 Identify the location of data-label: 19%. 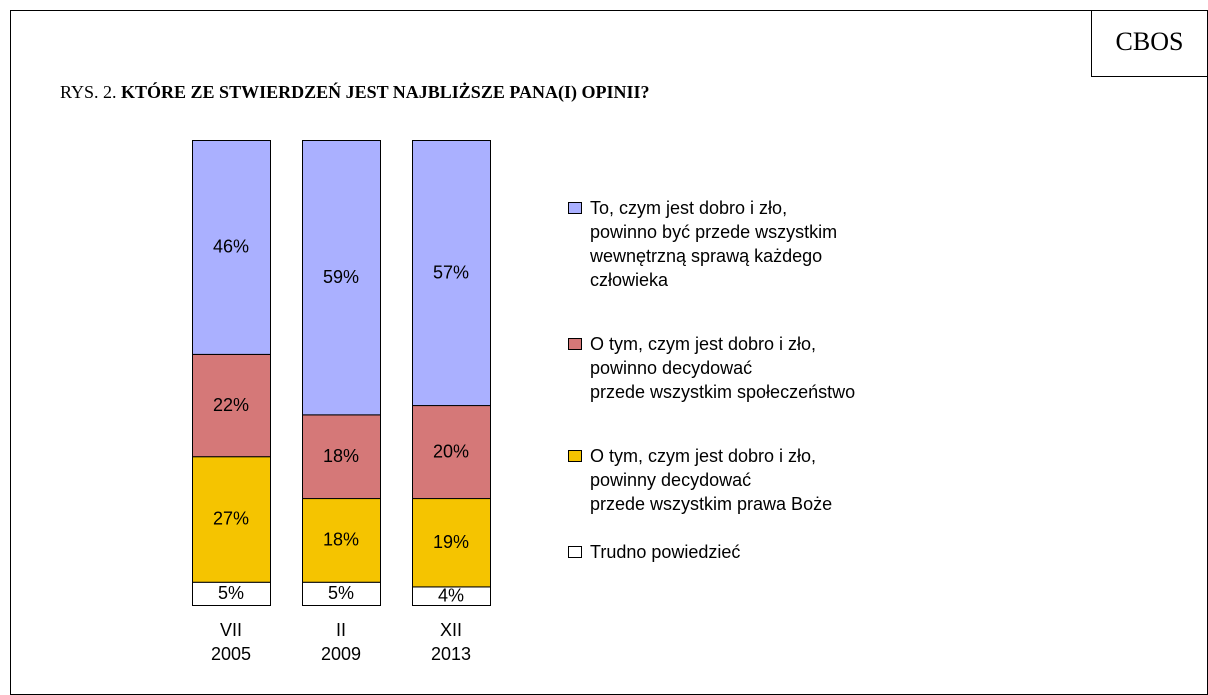
(451, 542).